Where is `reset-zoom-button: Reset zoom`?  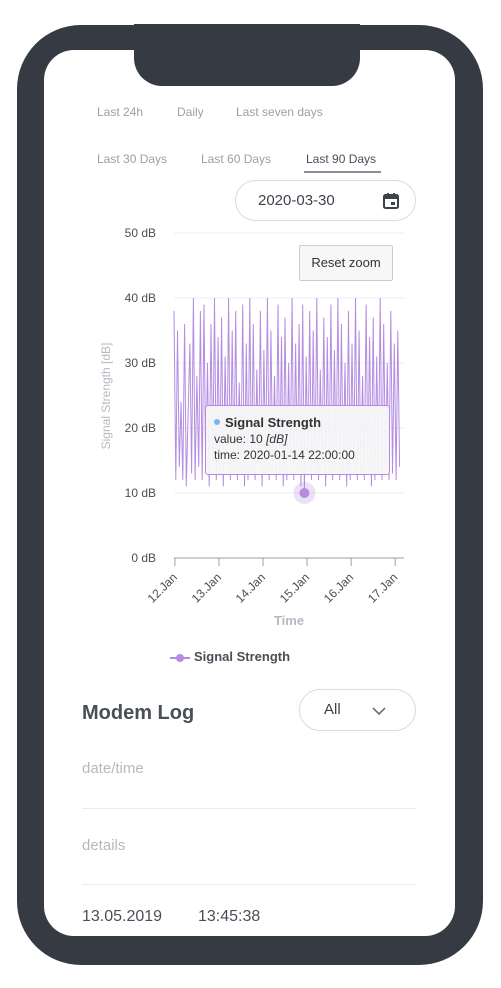
reset-zoom-button: Reset zoom is located at coordinates (346, 263).